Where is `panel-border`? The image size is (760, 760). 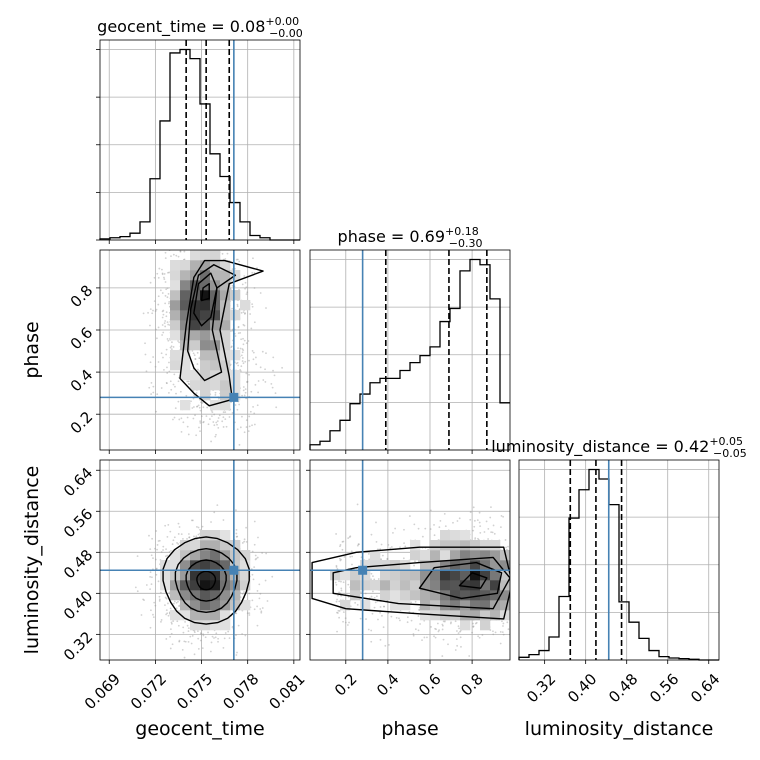 panel-border is located at coordinates (619, 560).